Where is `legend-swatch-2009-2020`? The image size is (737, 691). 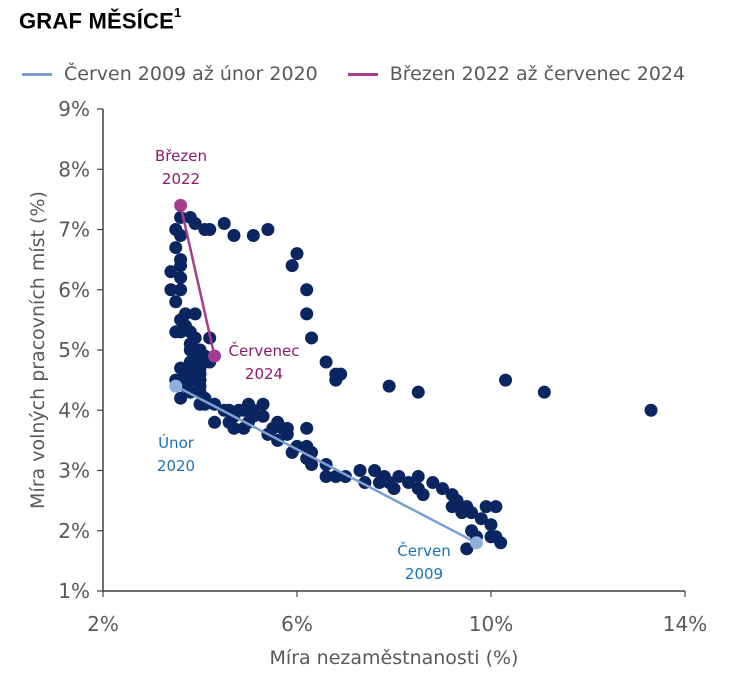 legend-swatch-2009-2020 is located at coordinates (37, 74).